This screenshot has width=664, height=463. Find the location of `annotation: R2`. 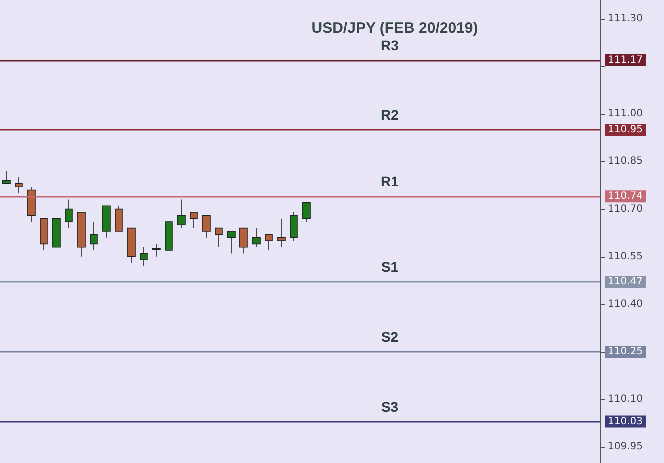

annotation: R2 is located at coordinates (390, 115).